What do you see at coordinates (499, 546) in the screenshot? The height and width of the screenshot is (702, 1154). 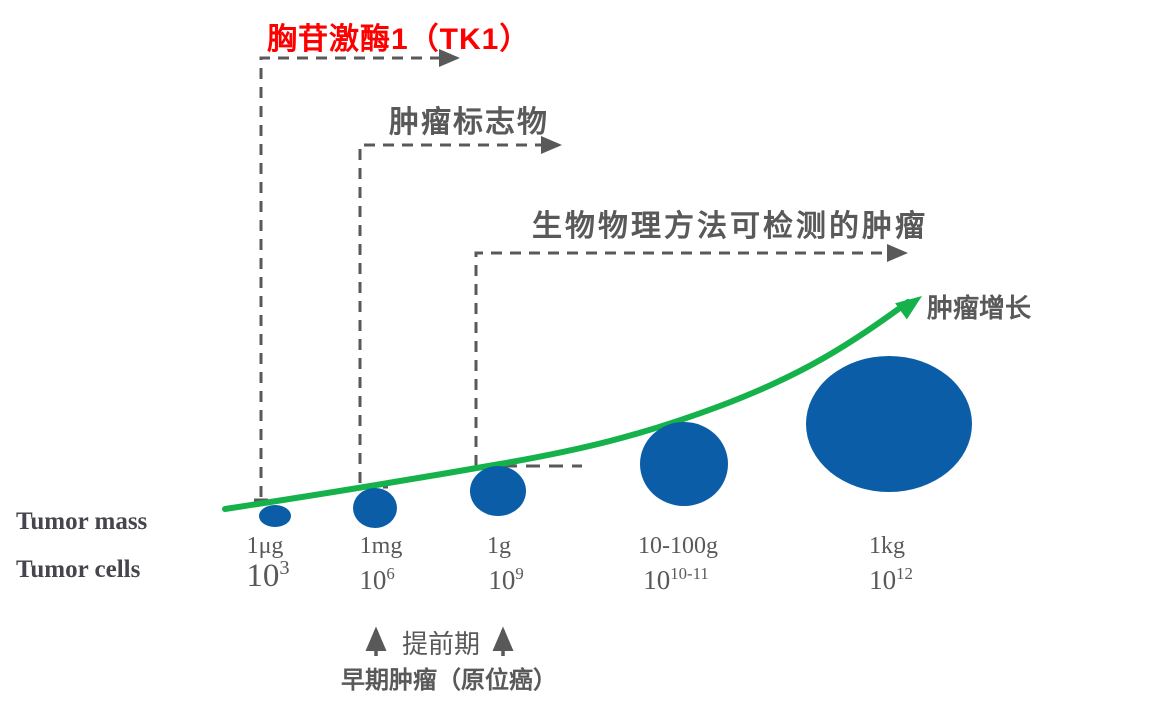 I see `mass-value-1g: 1g` at bounding box center [499, 546].